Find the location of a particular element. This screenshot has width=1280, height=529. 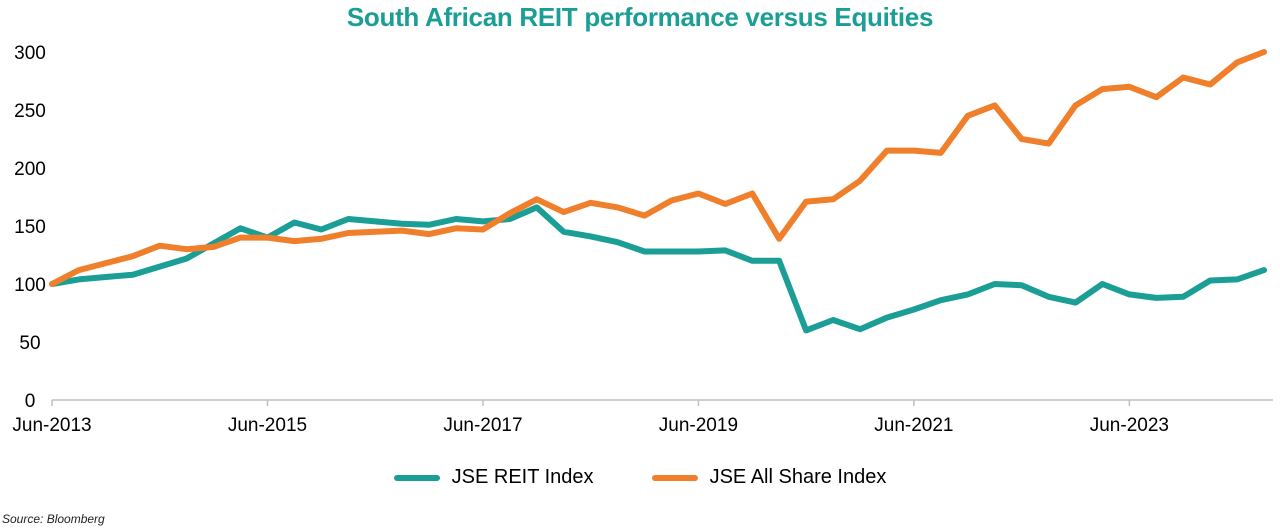

legend-item-all-share: JSE All Share Index is located at coordinates (769, 477).